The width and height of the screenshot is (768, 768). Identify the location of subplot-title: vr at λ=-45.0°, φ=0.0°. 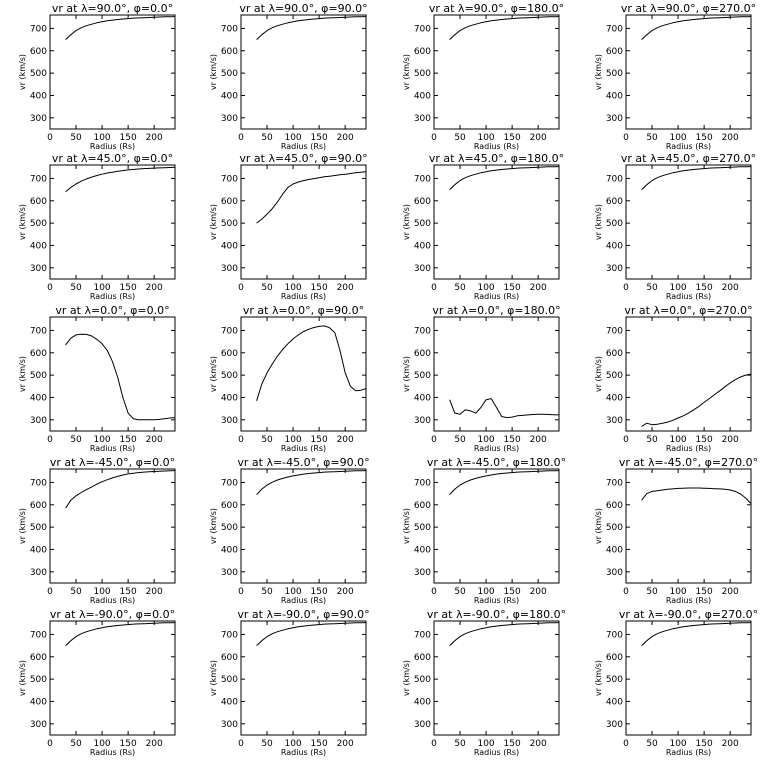
(112, 462).